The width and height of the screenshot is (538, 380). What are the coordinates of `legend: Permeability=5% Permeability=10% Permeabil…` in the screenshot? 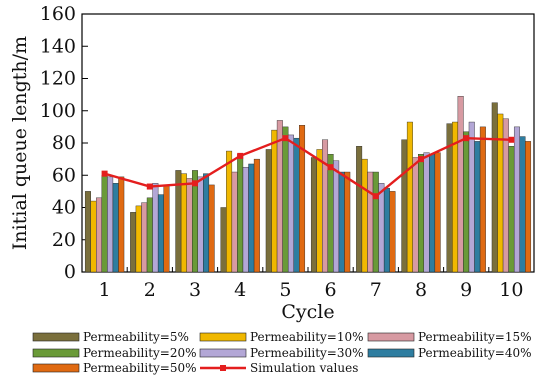 It's located at (282, 352).